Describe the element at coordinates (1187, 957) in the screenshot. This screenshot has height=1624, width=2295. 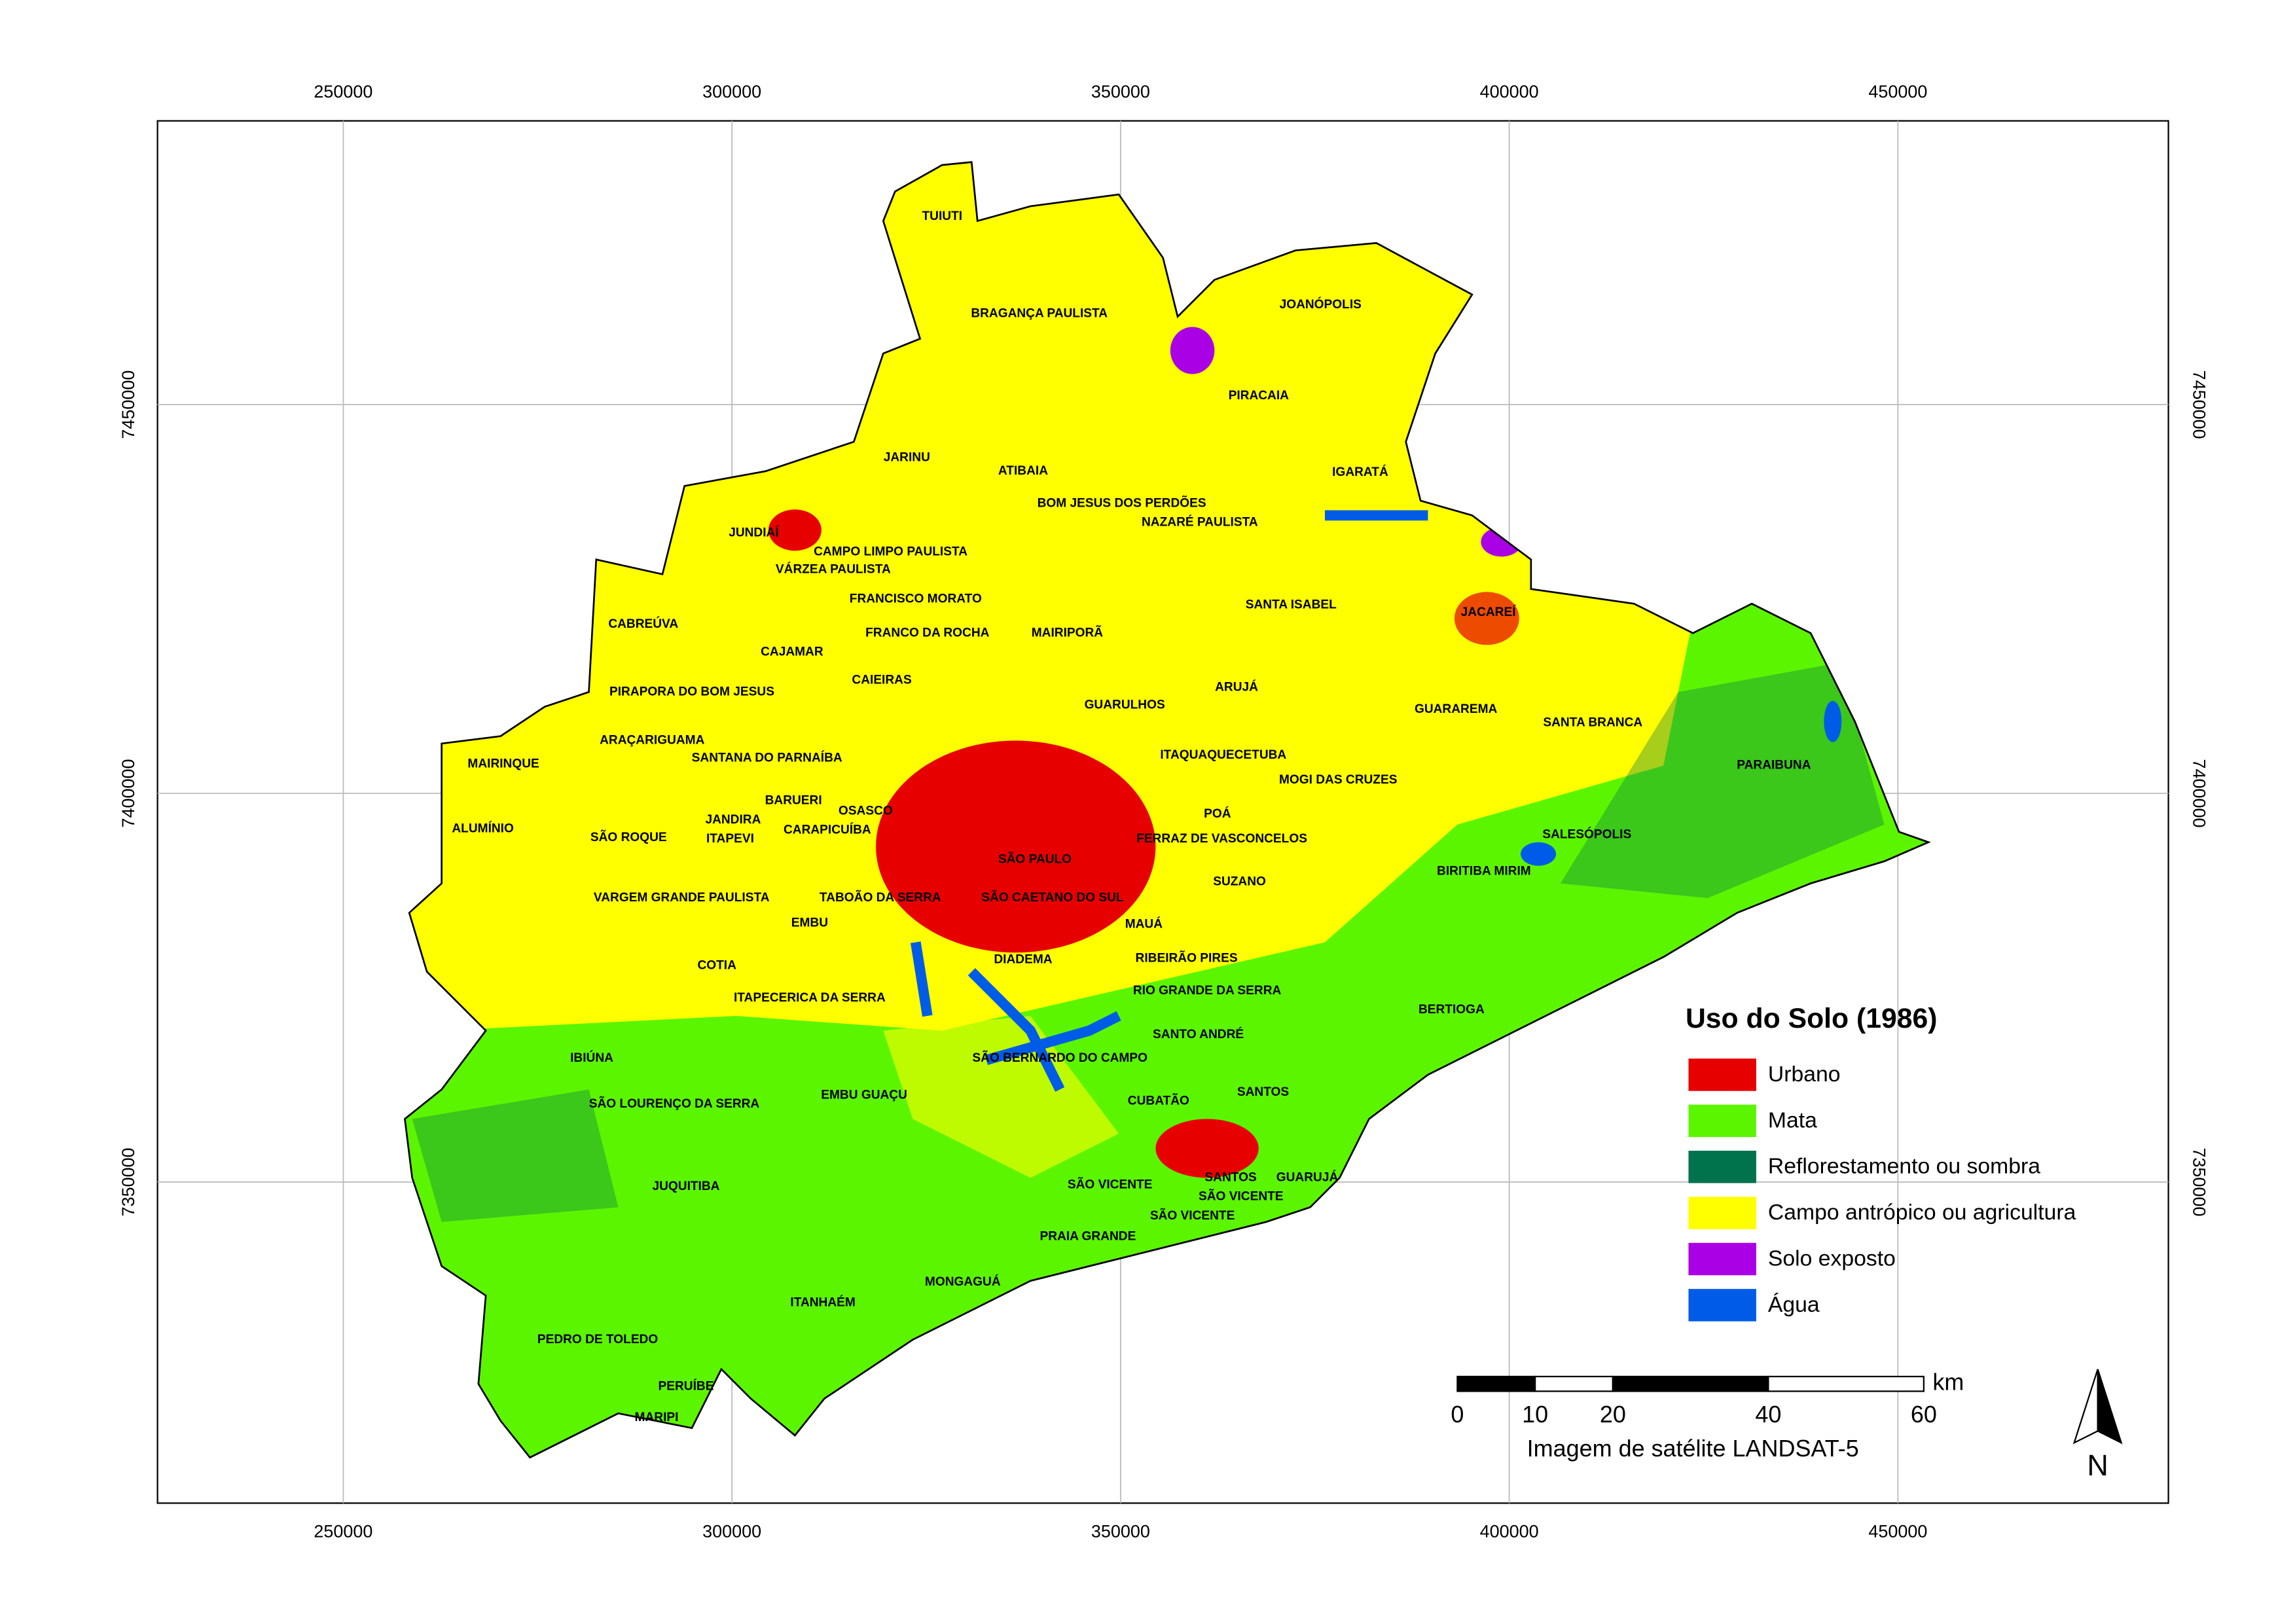
I see `municipality-label: RIBEIRÃO PIRES` at that location.